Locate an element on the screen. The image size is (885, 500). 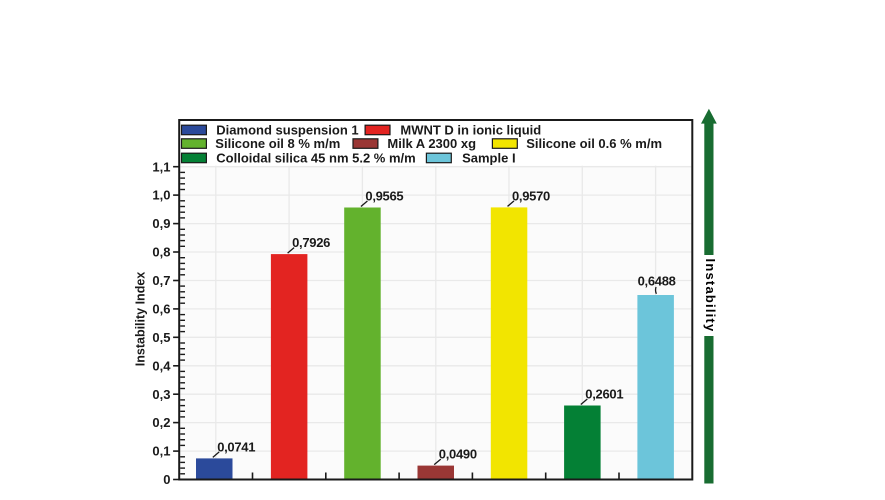
svg-text: Silicone oil 0.6 % m/m is located at coordinates (594, 143).